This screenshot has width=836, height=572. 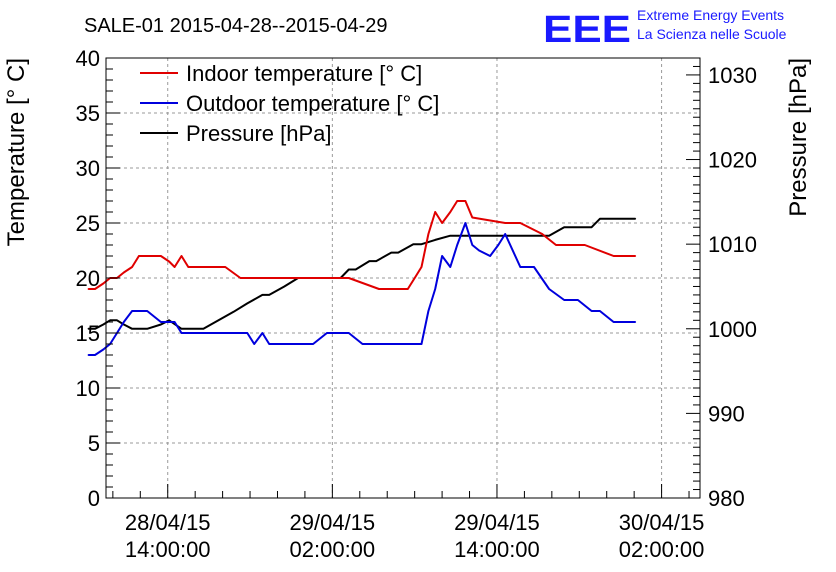 What do you see at coordinates (732, 329) in the screenshot?
I see `y2-tick-label: 1000` at bounding box center [732, 329].